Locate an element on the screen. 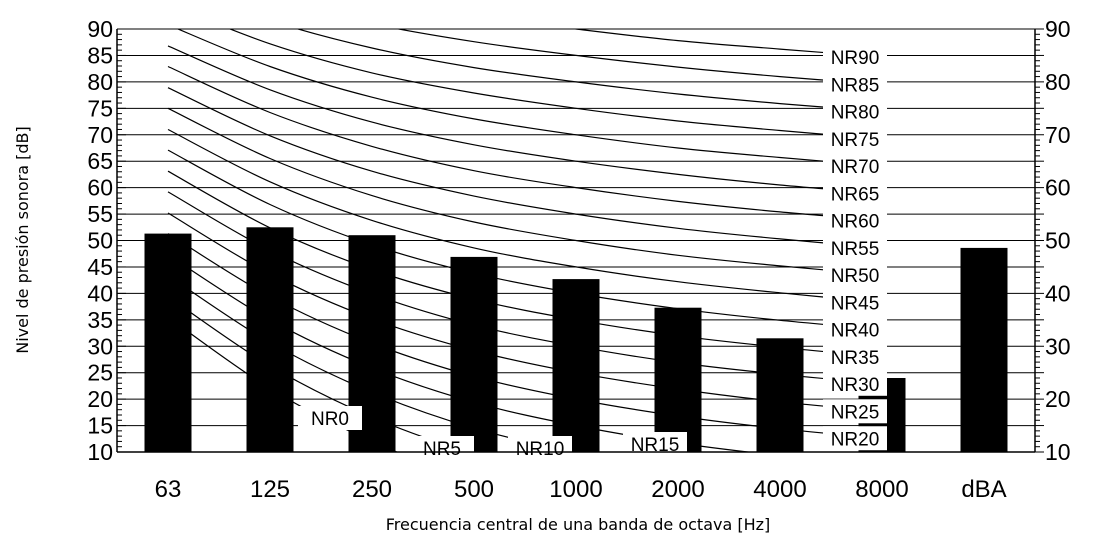 This screenshot has width=1103, height=540. nr-label-nr10: NR10 is located at coordinates (540, 448).